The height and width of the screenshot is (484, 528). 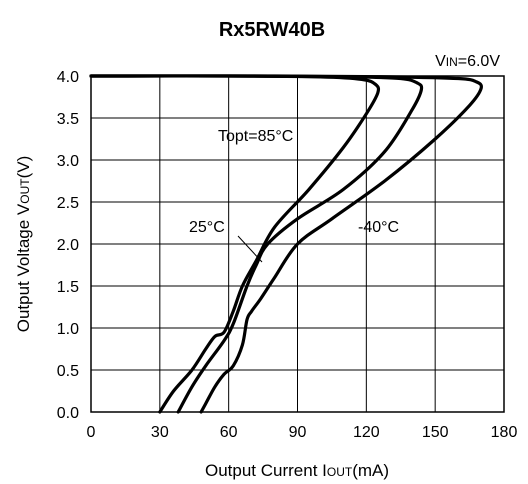 I want to click on condition-sub: IN, so click(x=452, y=62).